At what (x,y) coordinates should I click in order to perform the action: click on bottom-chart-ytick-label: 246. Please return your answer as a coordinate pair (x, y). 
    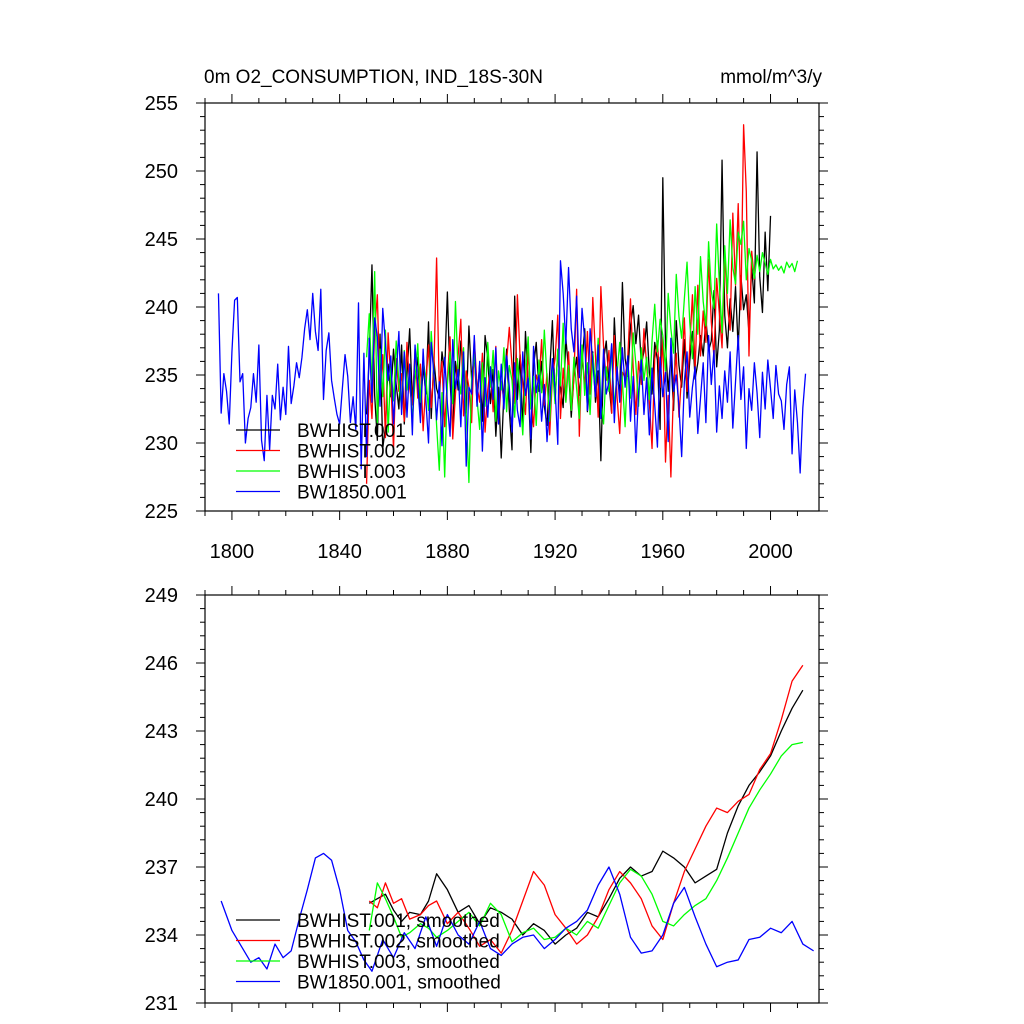
    Looking at the image, I should click on (161, 664).